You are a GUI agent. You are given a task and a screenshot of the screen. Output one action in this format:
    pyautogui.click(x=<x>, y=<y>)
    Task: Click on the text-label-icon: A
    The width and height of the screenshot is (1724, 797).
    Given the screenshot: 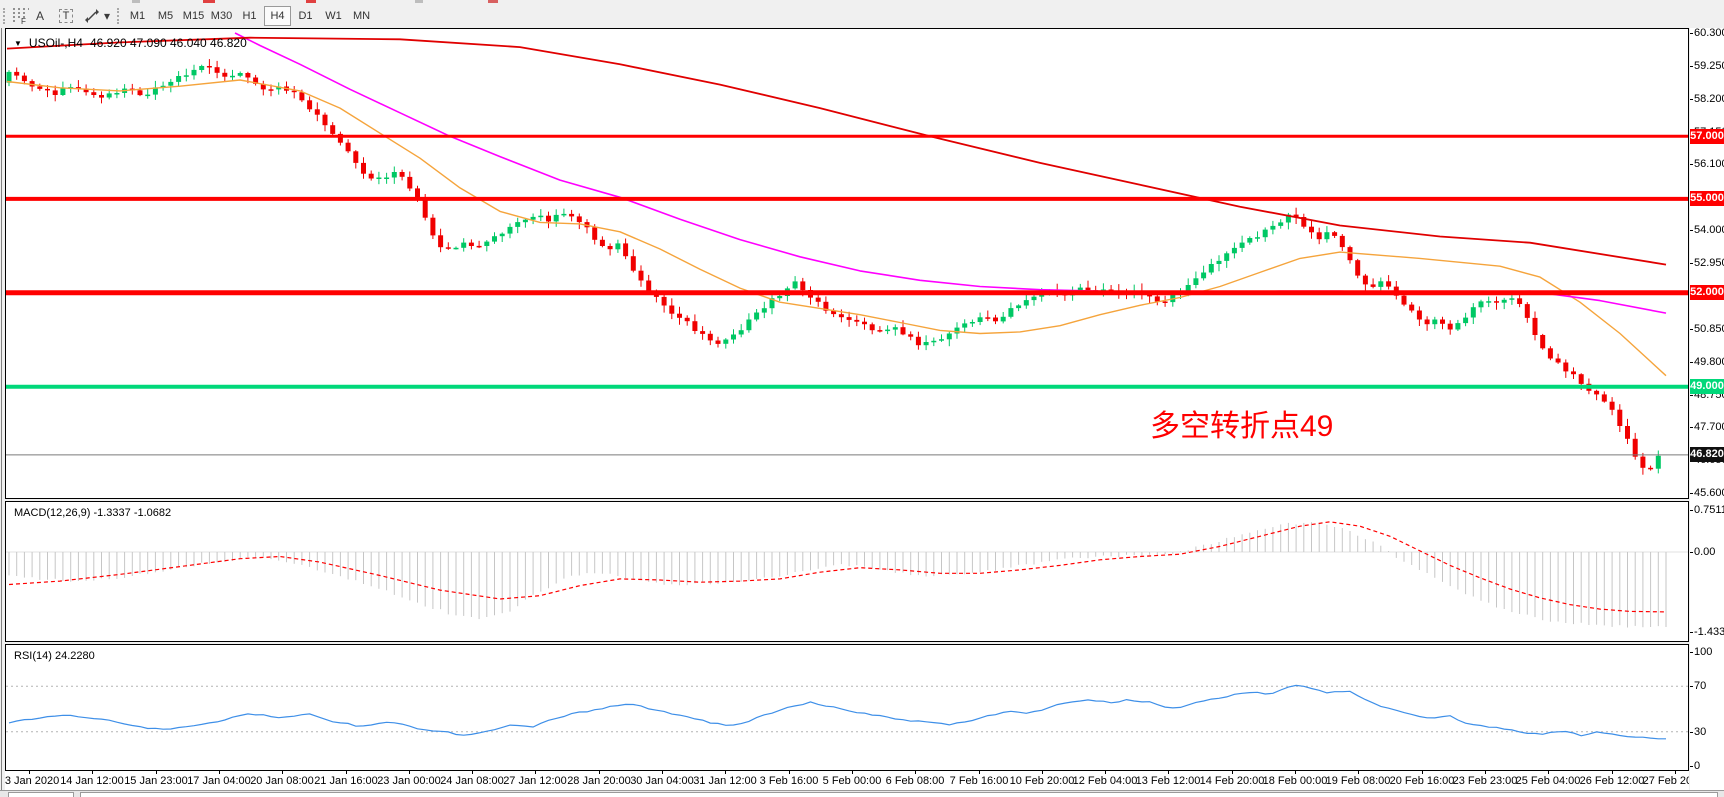 What is the action you would take?
    pyautogui.click(x=39, y=16)
    